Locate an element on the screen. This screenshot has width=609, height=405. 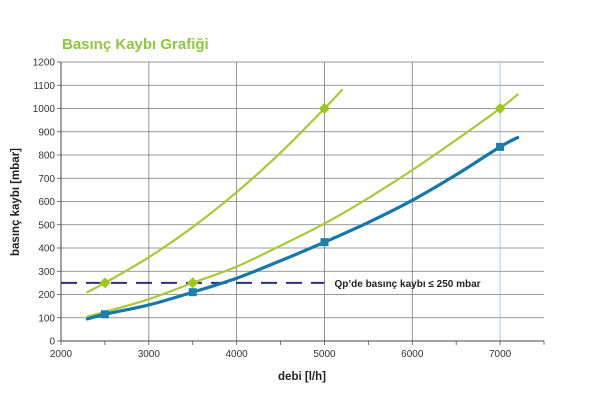
x-tick-label: 6000 is located at coordinates (412, 354).